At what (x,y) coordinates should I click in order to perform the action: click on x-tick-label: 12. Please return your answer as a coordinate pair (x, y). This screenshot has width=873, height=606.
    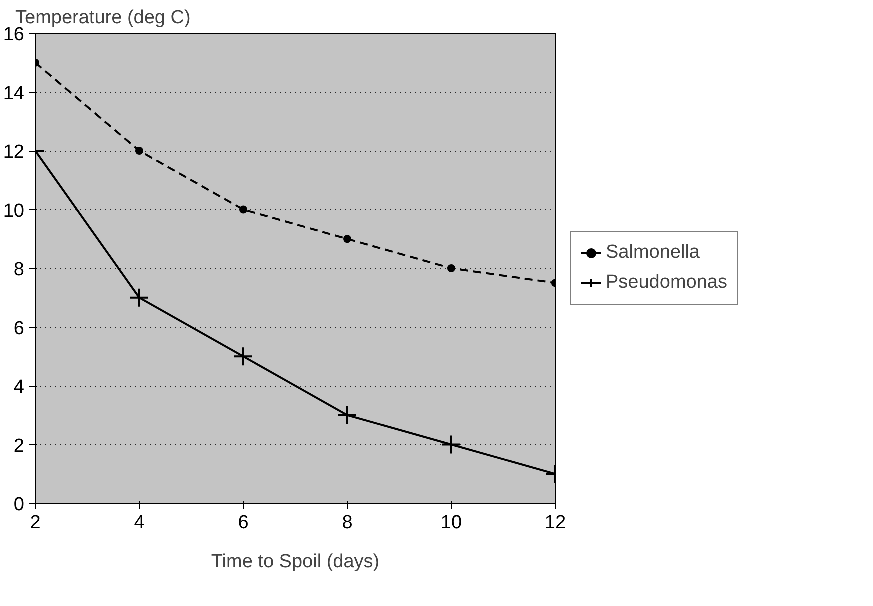
    Looking at the image, I should click on (555, 523).